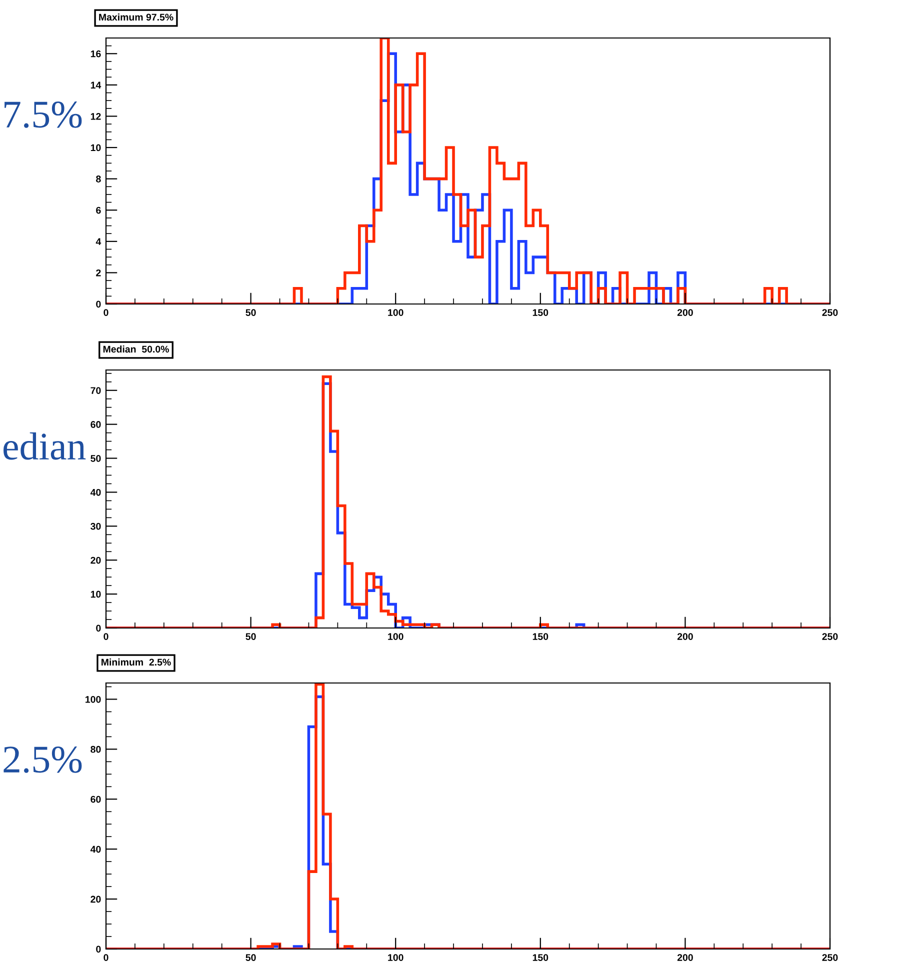  I want to click on y-tick-label: 6, so click(98, 210).